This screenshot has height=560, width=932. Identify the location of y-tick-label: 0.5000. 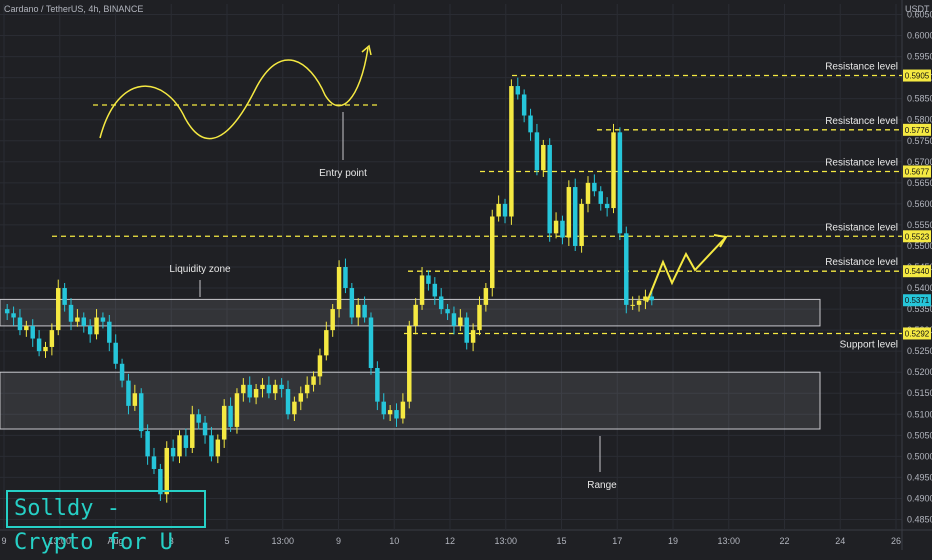
(919, 456).